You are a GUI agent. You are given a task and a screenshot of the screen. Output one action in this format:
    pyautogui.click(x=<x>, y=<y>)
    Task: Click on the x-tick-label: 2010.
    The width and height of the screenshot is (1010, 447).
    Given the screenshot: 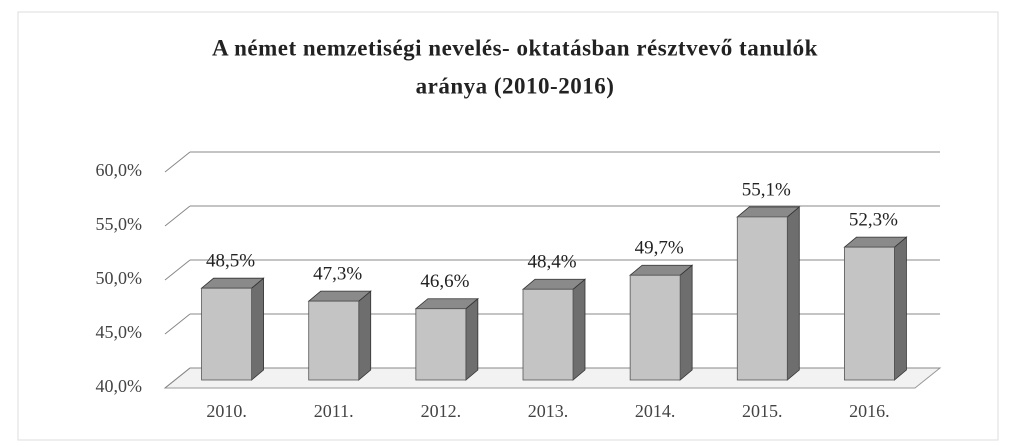 What is the action you would take?
    pyautogui.click(x=226, y=411)
    